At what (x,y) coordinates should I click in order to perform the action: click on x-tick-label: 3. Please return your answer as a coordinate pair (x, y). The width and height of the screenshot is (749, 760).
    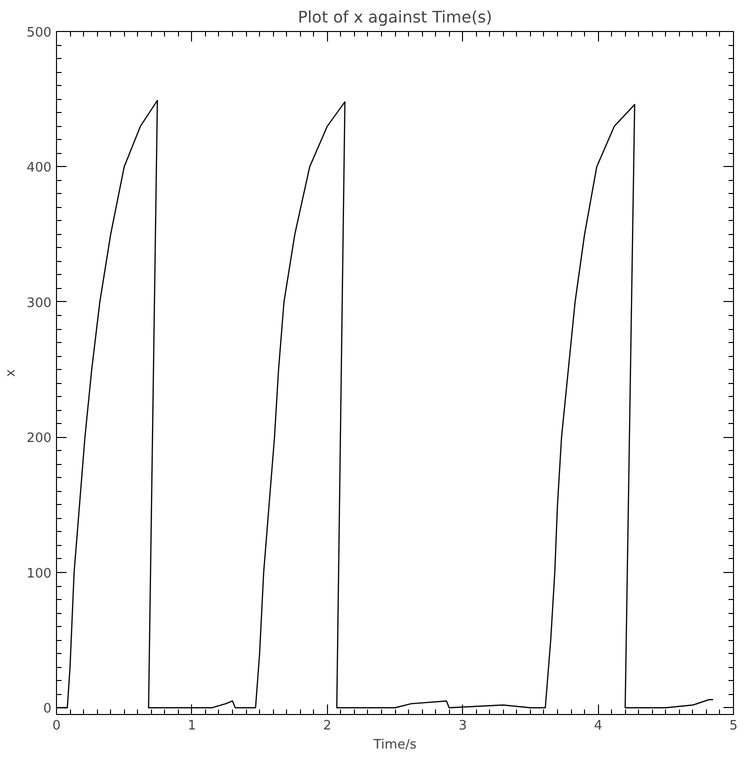
    Looking at the image, I should click on (462, 726).